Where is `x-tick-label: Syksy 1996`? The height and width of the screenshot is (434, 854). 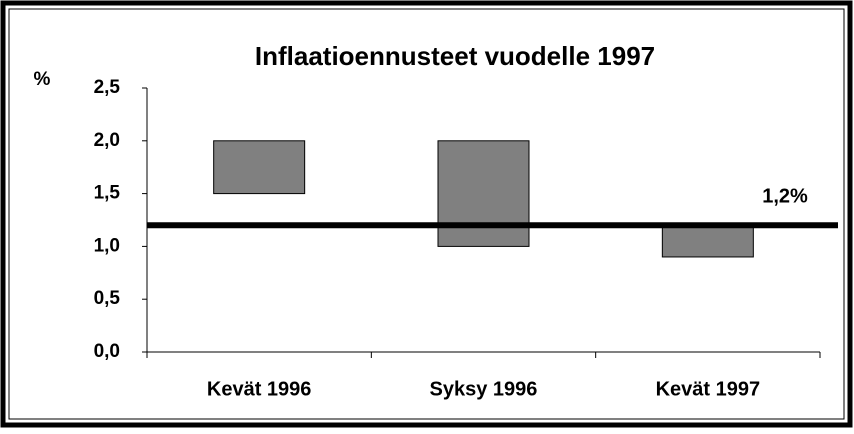
x-tick-label: Syksy 1996 is located at coordinates (484, 389).